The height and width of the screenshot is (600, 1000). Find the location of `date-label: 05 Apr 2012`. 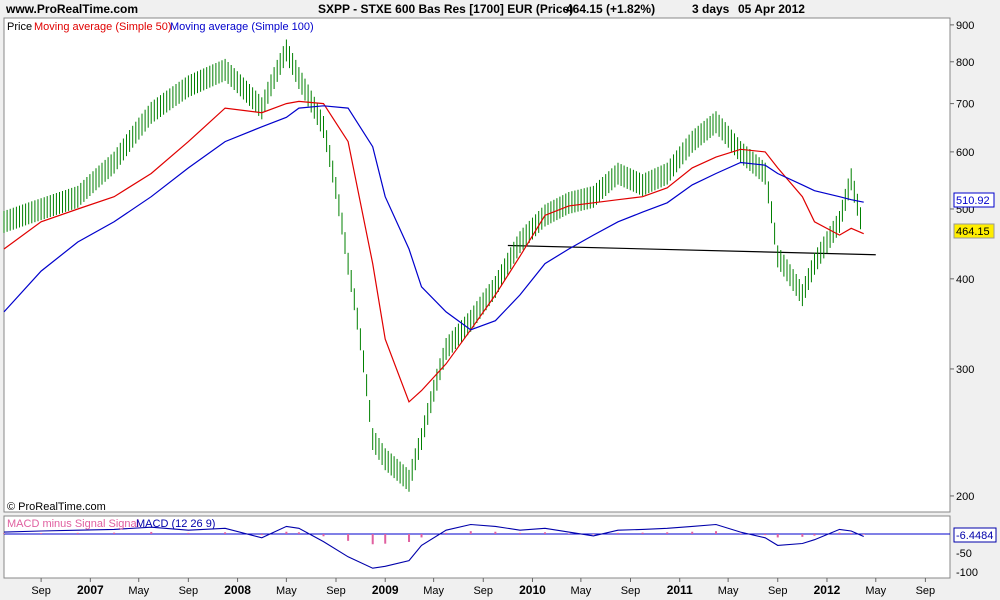

date-label: 05 Apr 2012 is located at coordinates (771, 9).